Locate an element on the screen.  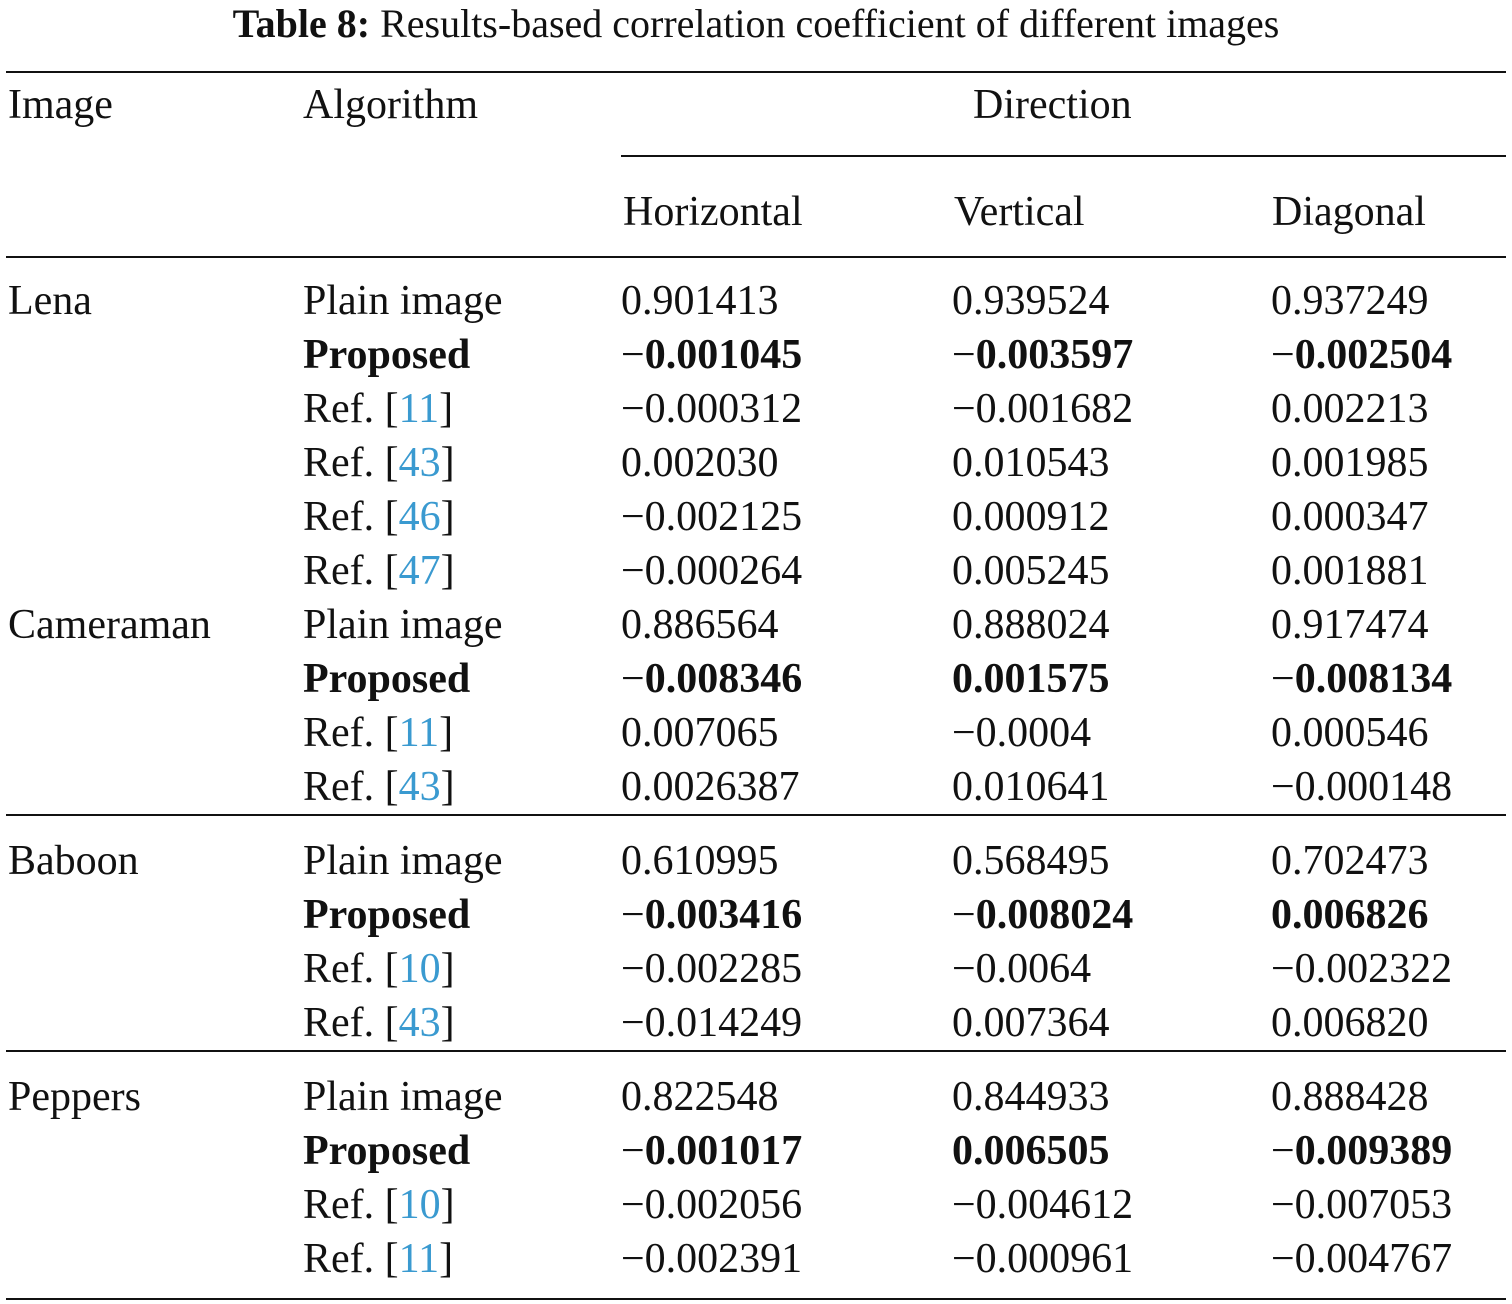
horizontal-value-cell: −0.000312 is located at coordinates (712, 409).